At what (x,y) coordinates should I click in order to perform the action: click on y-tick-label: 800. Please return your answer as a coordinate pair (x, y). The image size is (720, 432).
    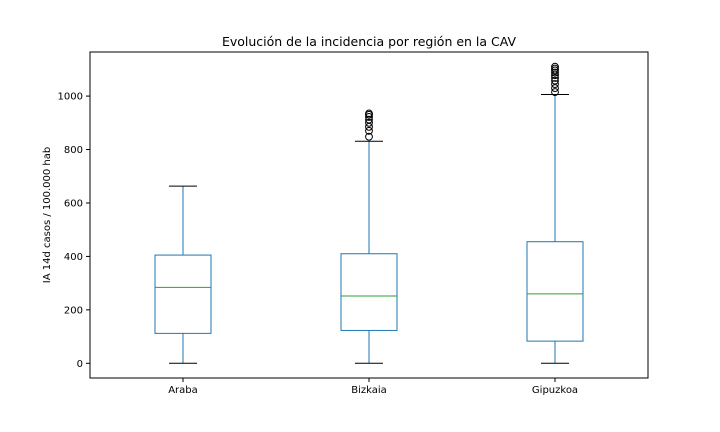
    Looking at the image, I should click on (73, 150).